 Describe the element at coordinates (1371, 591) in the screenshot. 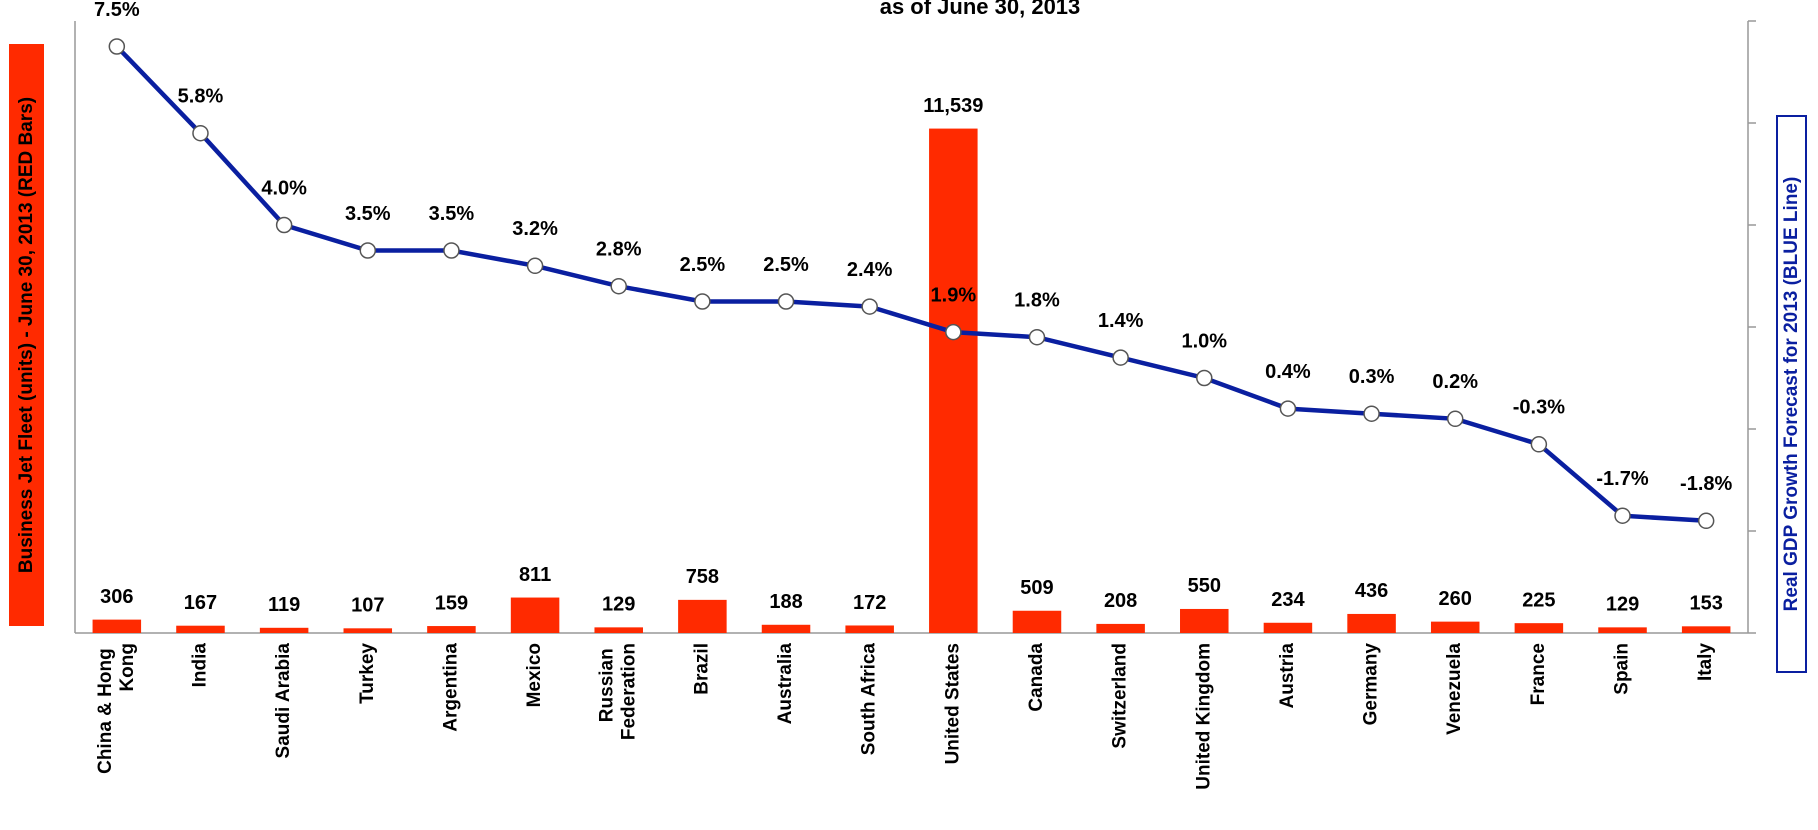

I see `bar-value-label: 436` at that location.